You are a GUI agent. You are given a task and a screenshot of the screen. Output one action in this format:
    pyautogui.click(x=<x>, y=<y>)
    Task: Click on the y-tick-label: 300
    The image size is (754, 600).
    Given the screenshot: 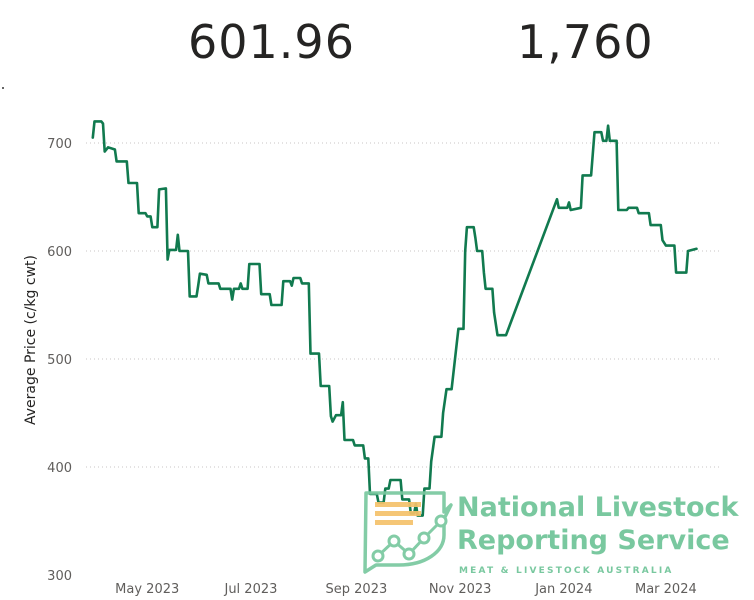 What is the action you would take?
    pyautogui.click(x=59, y=576)
    